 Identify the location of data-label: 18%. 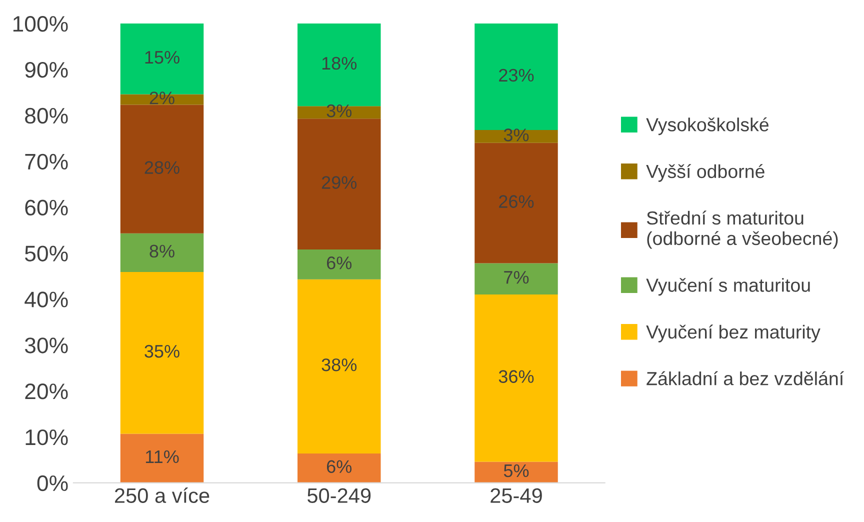
(339, 63).